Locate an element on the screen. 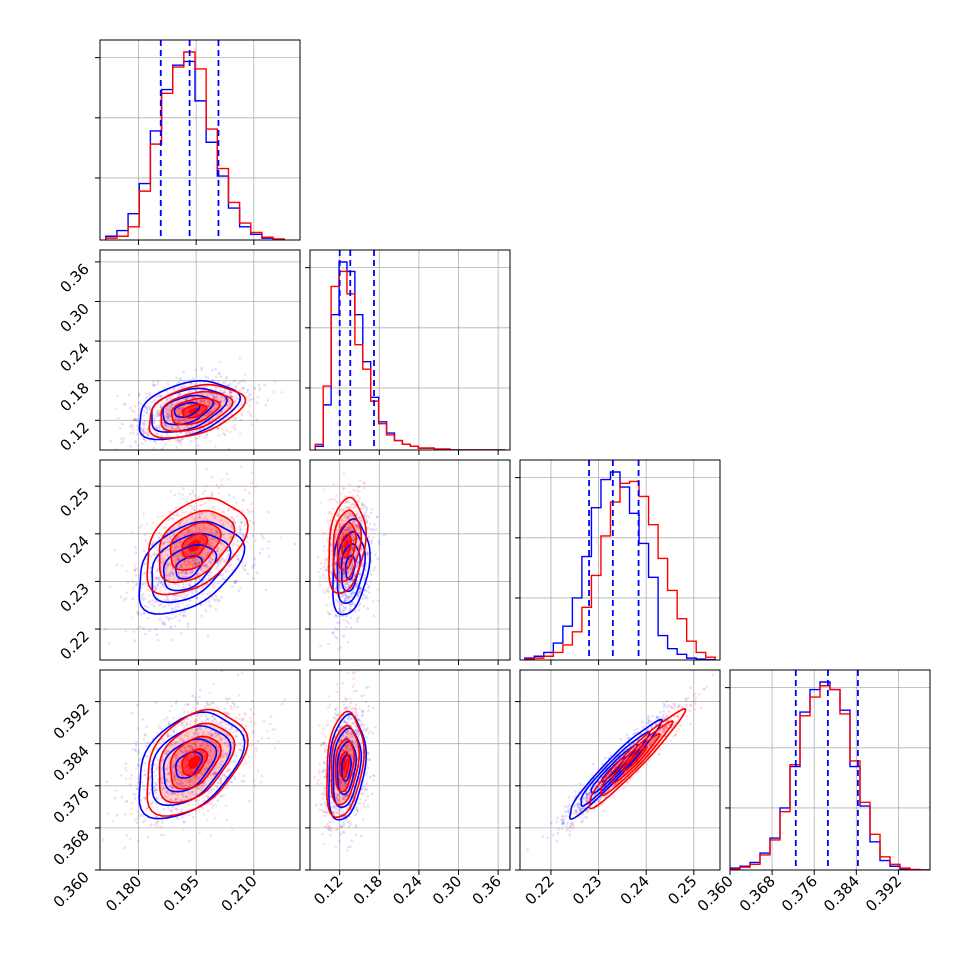  y-tick-label: 0.376 is located at coordinates (71, 805).